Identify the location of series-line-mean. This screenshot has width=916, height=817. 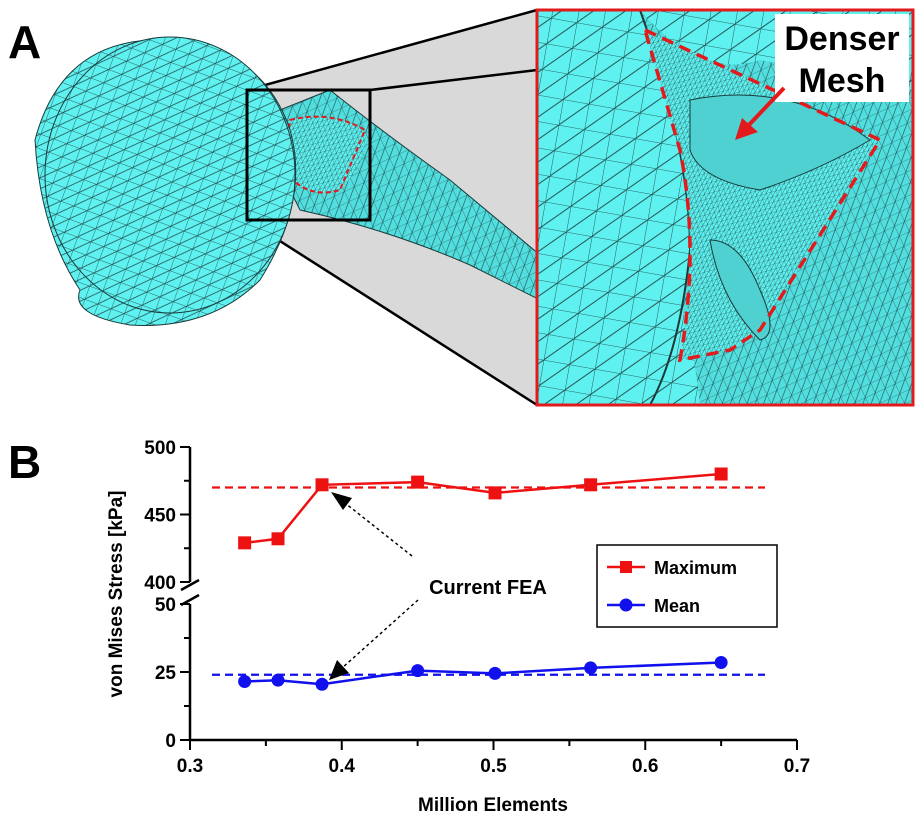
(483, 673).